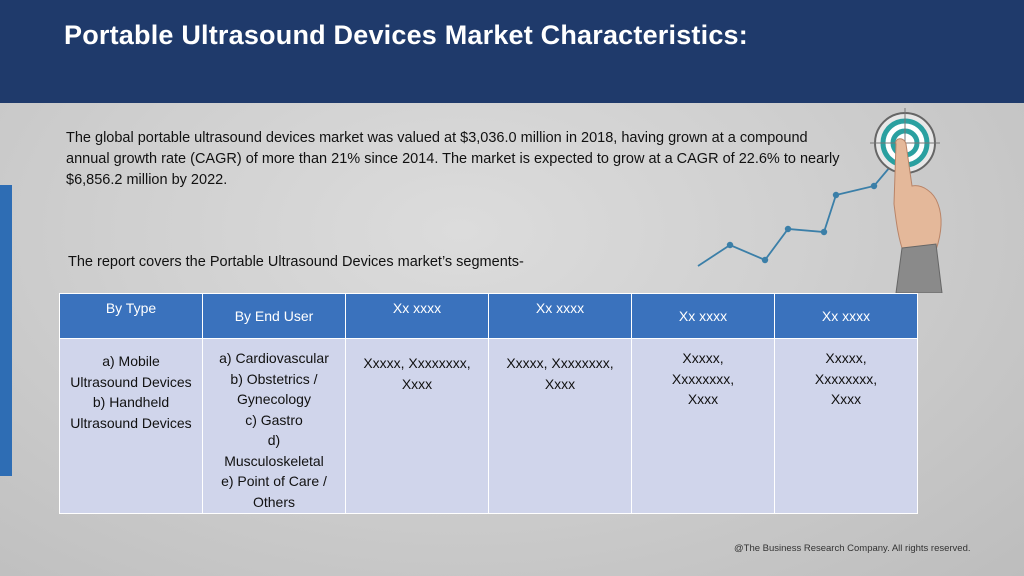  I want to click on cell-col-5: Xxxxx, Xxxxxxxx, Xxxx, so click(703, 426).